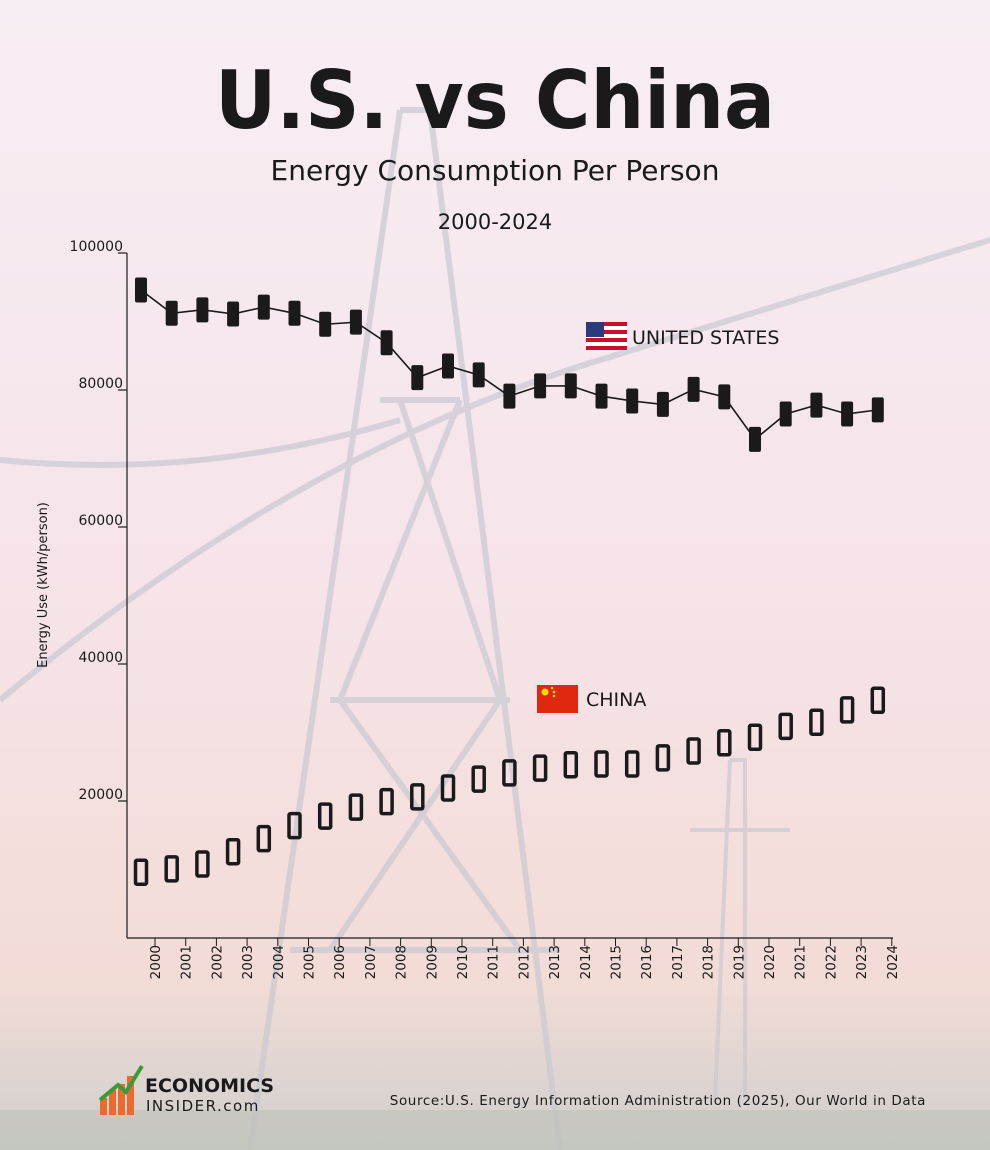 The image size is (990, 1150). Describe the element at coordinates (705, 338) in the screenshot. I see `legend-label: UNITED STATES` at that location.